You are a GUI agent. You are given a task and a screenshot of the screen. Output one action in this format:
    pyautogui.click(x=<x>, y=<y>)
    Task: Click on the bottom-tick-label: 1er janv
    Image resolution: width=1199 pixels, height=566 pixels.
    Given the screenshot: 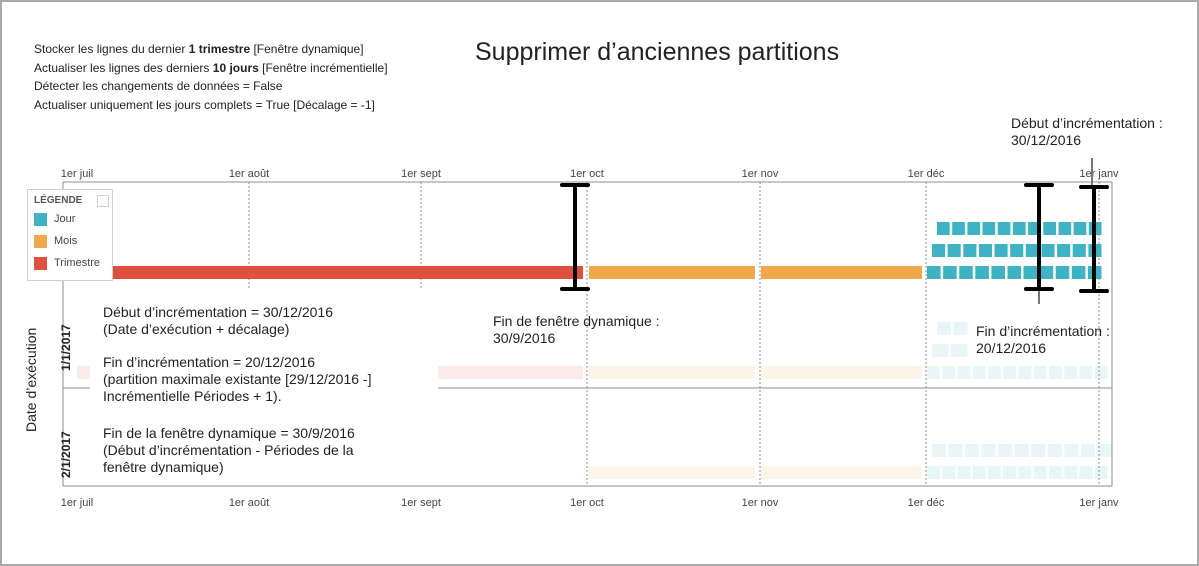 What is the action you would take?
    pyautogui.click(x=1099, y=503)
    